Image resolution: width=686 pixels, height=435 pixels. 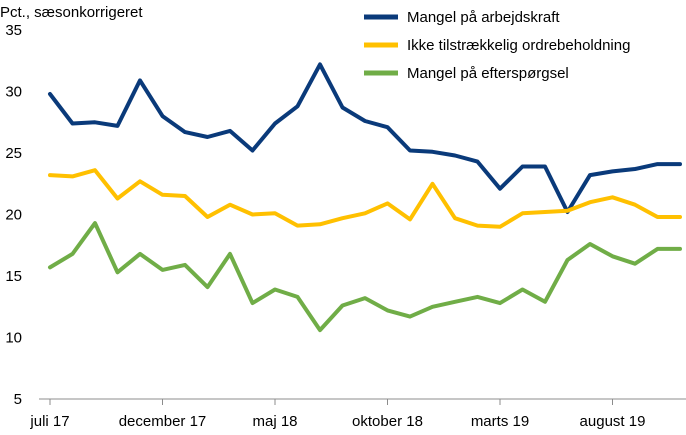 I want to click on x-tick-label: december 17, so click(x=163, y=421).